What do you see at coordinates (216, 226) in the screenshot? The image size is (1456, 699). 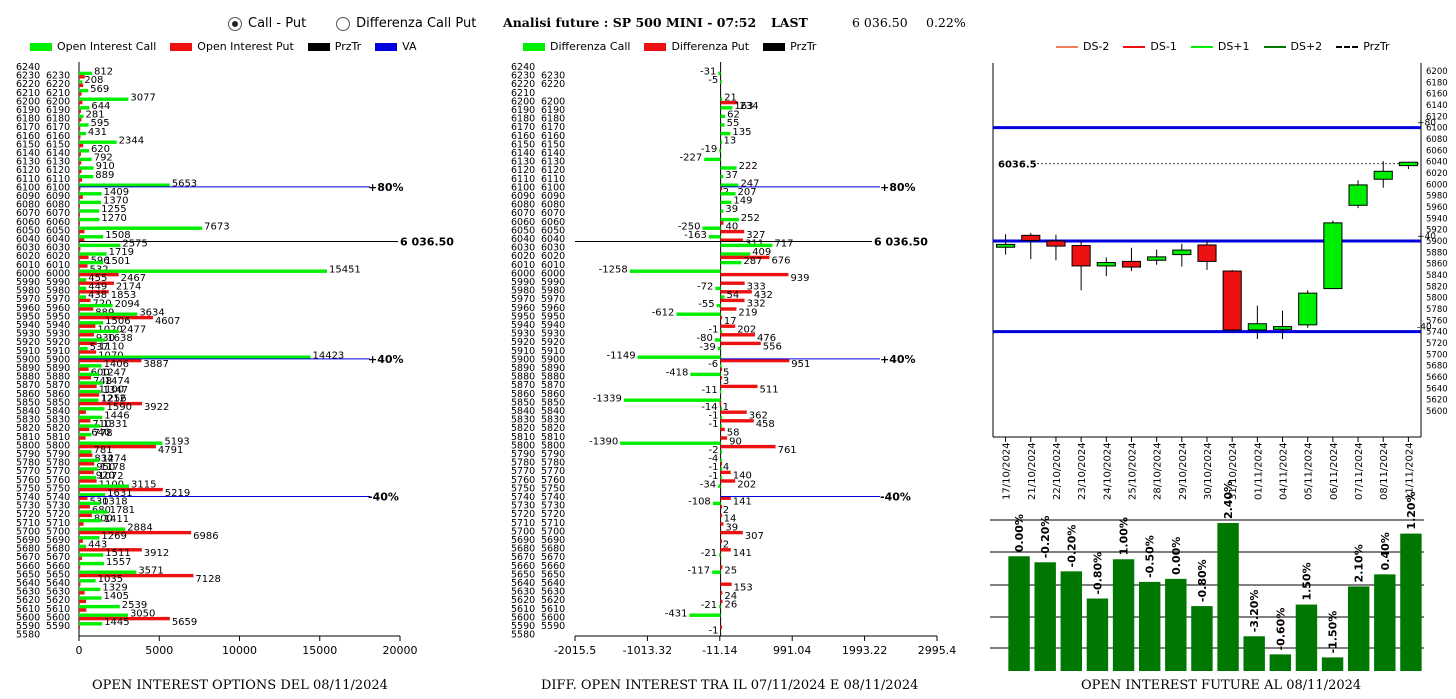 I see `call-value-label: 7673` at bounding box center [216, 226].